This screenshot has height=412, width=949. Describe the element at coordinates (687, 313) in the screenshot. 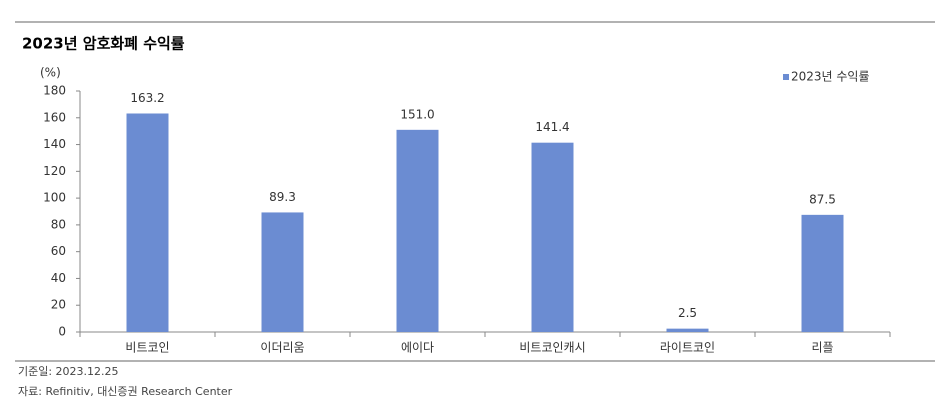

I see `value-label: 2.5` at that location.